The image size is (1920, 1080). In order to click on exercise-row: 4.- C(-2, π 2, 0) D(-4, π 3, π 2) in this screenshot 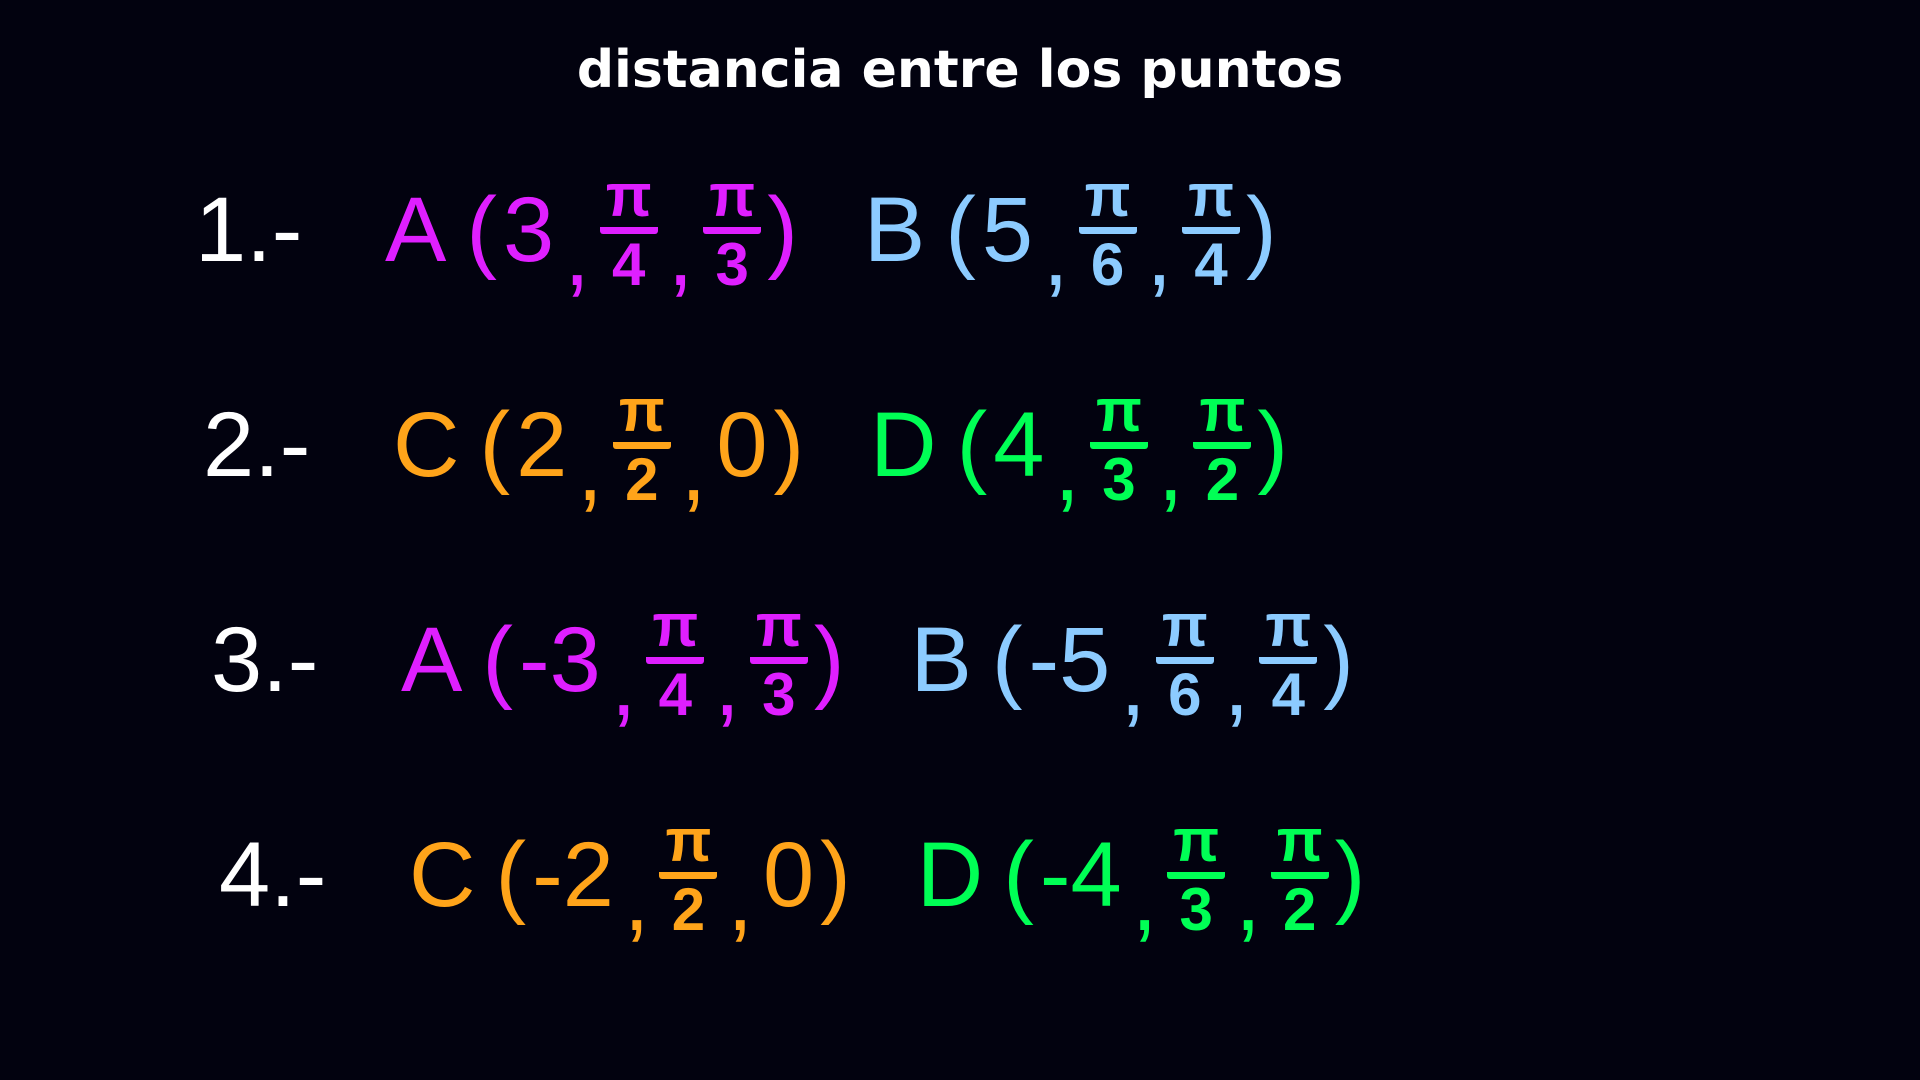, I will do `click(825, 875)`.